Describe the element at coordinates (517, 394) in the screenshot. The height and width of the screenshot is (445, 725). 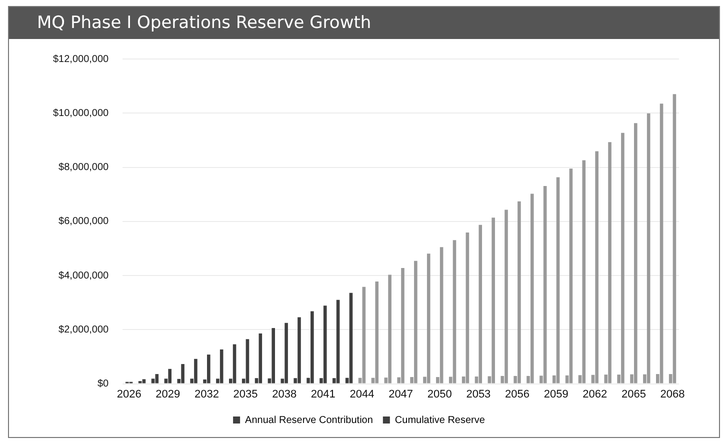
I see `x-tick-label: 2056` at that location.